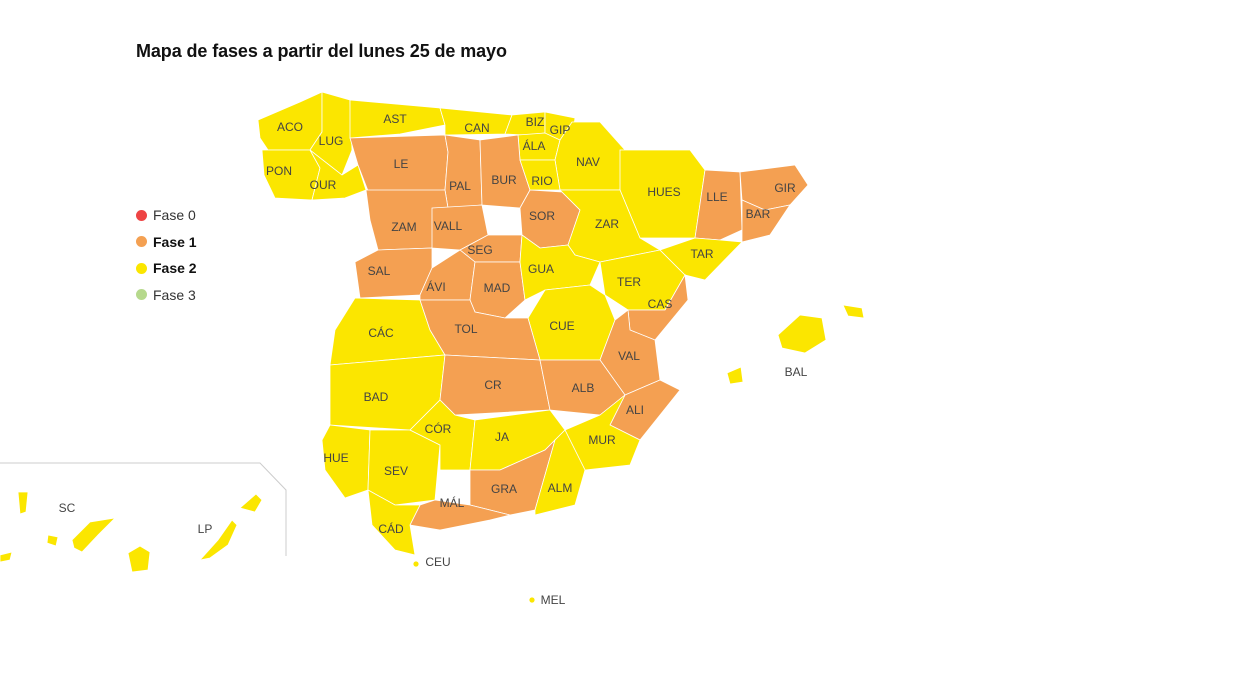  What do you see at coordinates (335, 458) in the screenshot?
I see `province-label-hue: HUE` at bounding box center [335, 458].